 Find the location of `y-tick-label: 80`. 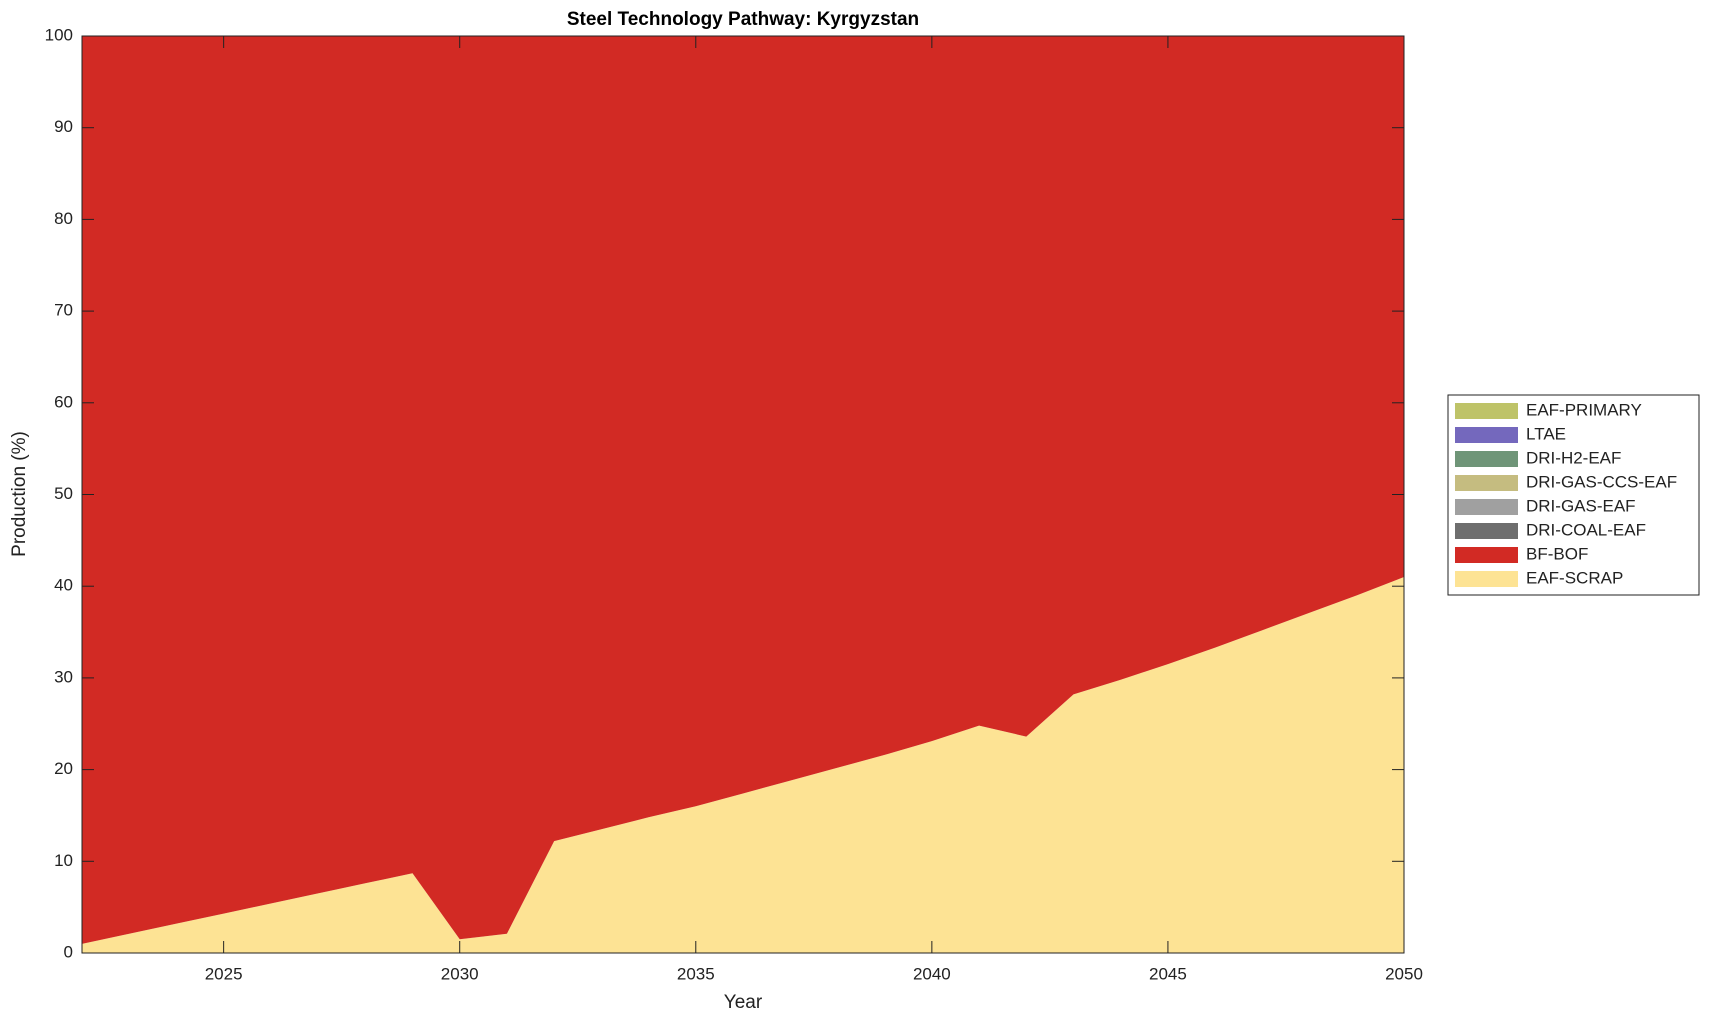

y-tick-label: 80 is located at coordinates (63, 218).